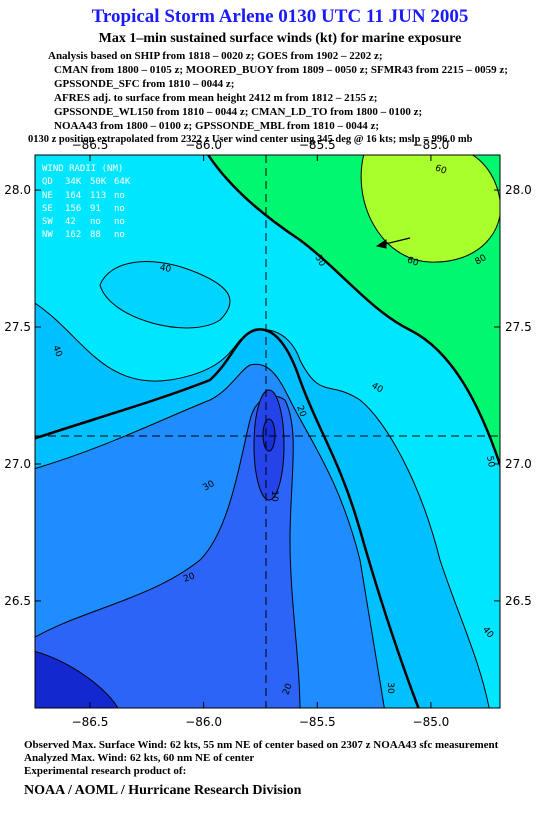  What do you see at coordinates (274, 496) in the screenshot?
I see `contour-label: 10` at bounding box center [274, 496].